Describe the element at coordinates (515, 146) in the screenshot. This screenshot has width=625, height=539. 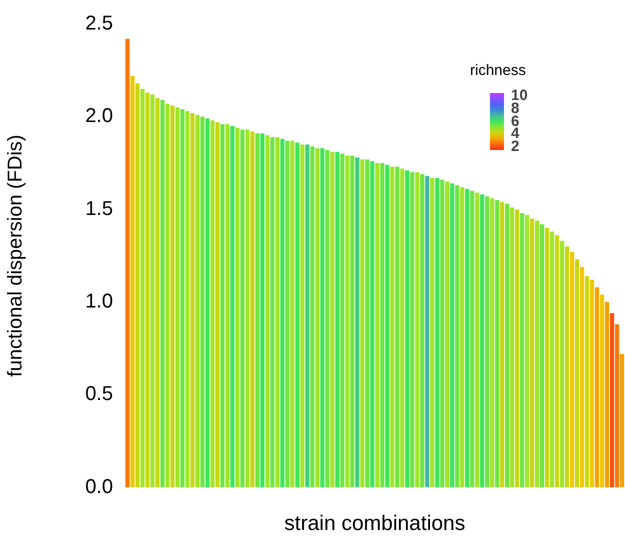
I see `annotation: 2` at that location.